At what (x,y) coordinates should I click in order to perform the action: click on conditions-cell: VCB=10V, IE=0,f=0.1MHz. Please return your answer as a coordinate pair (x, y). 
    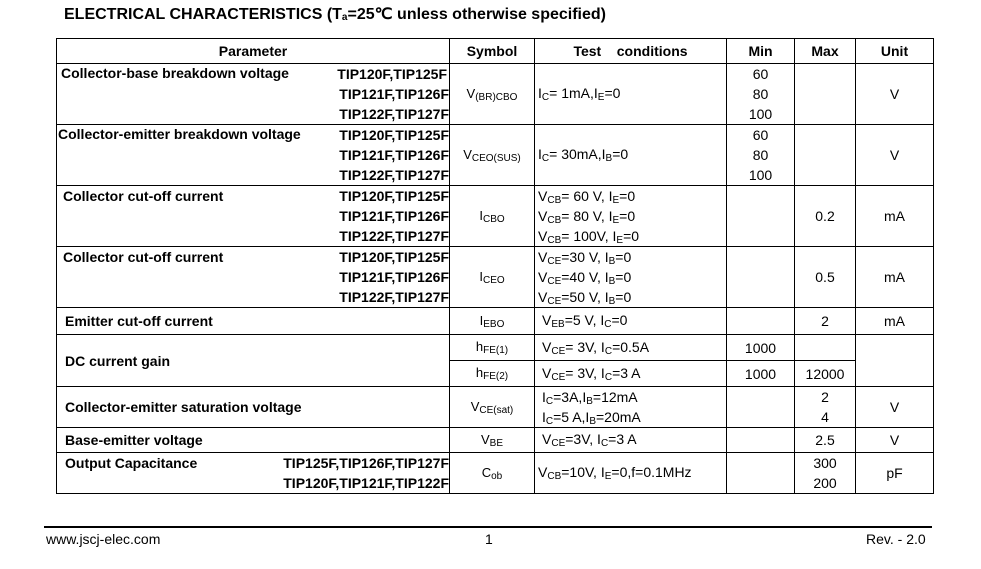
    Looking at the image, I should click on (630, 473).